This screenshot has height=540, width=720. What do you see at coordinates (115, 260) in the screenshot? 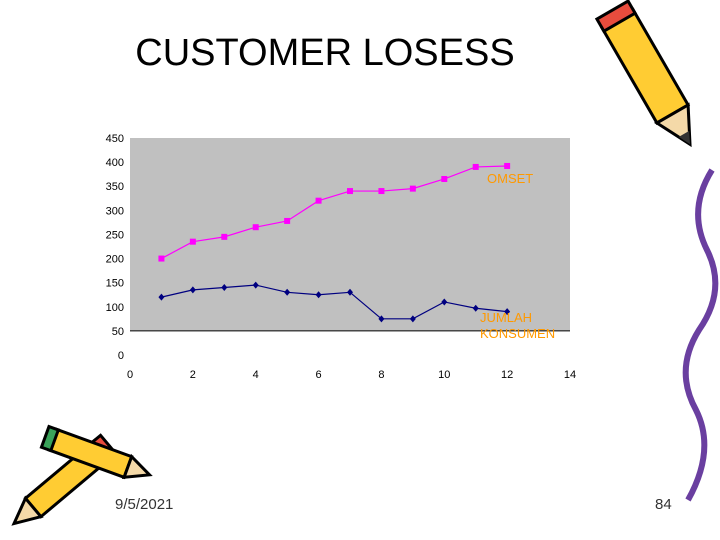
I see `y-tick-label: 200` at bounding box center [115, 260].